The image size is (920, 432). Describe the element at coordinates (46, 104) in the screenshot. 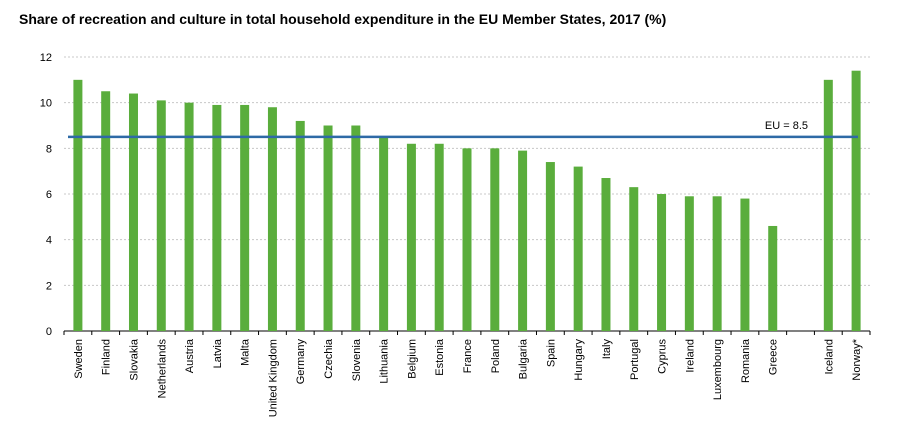

I see `y-tick-label: 10` at that location.